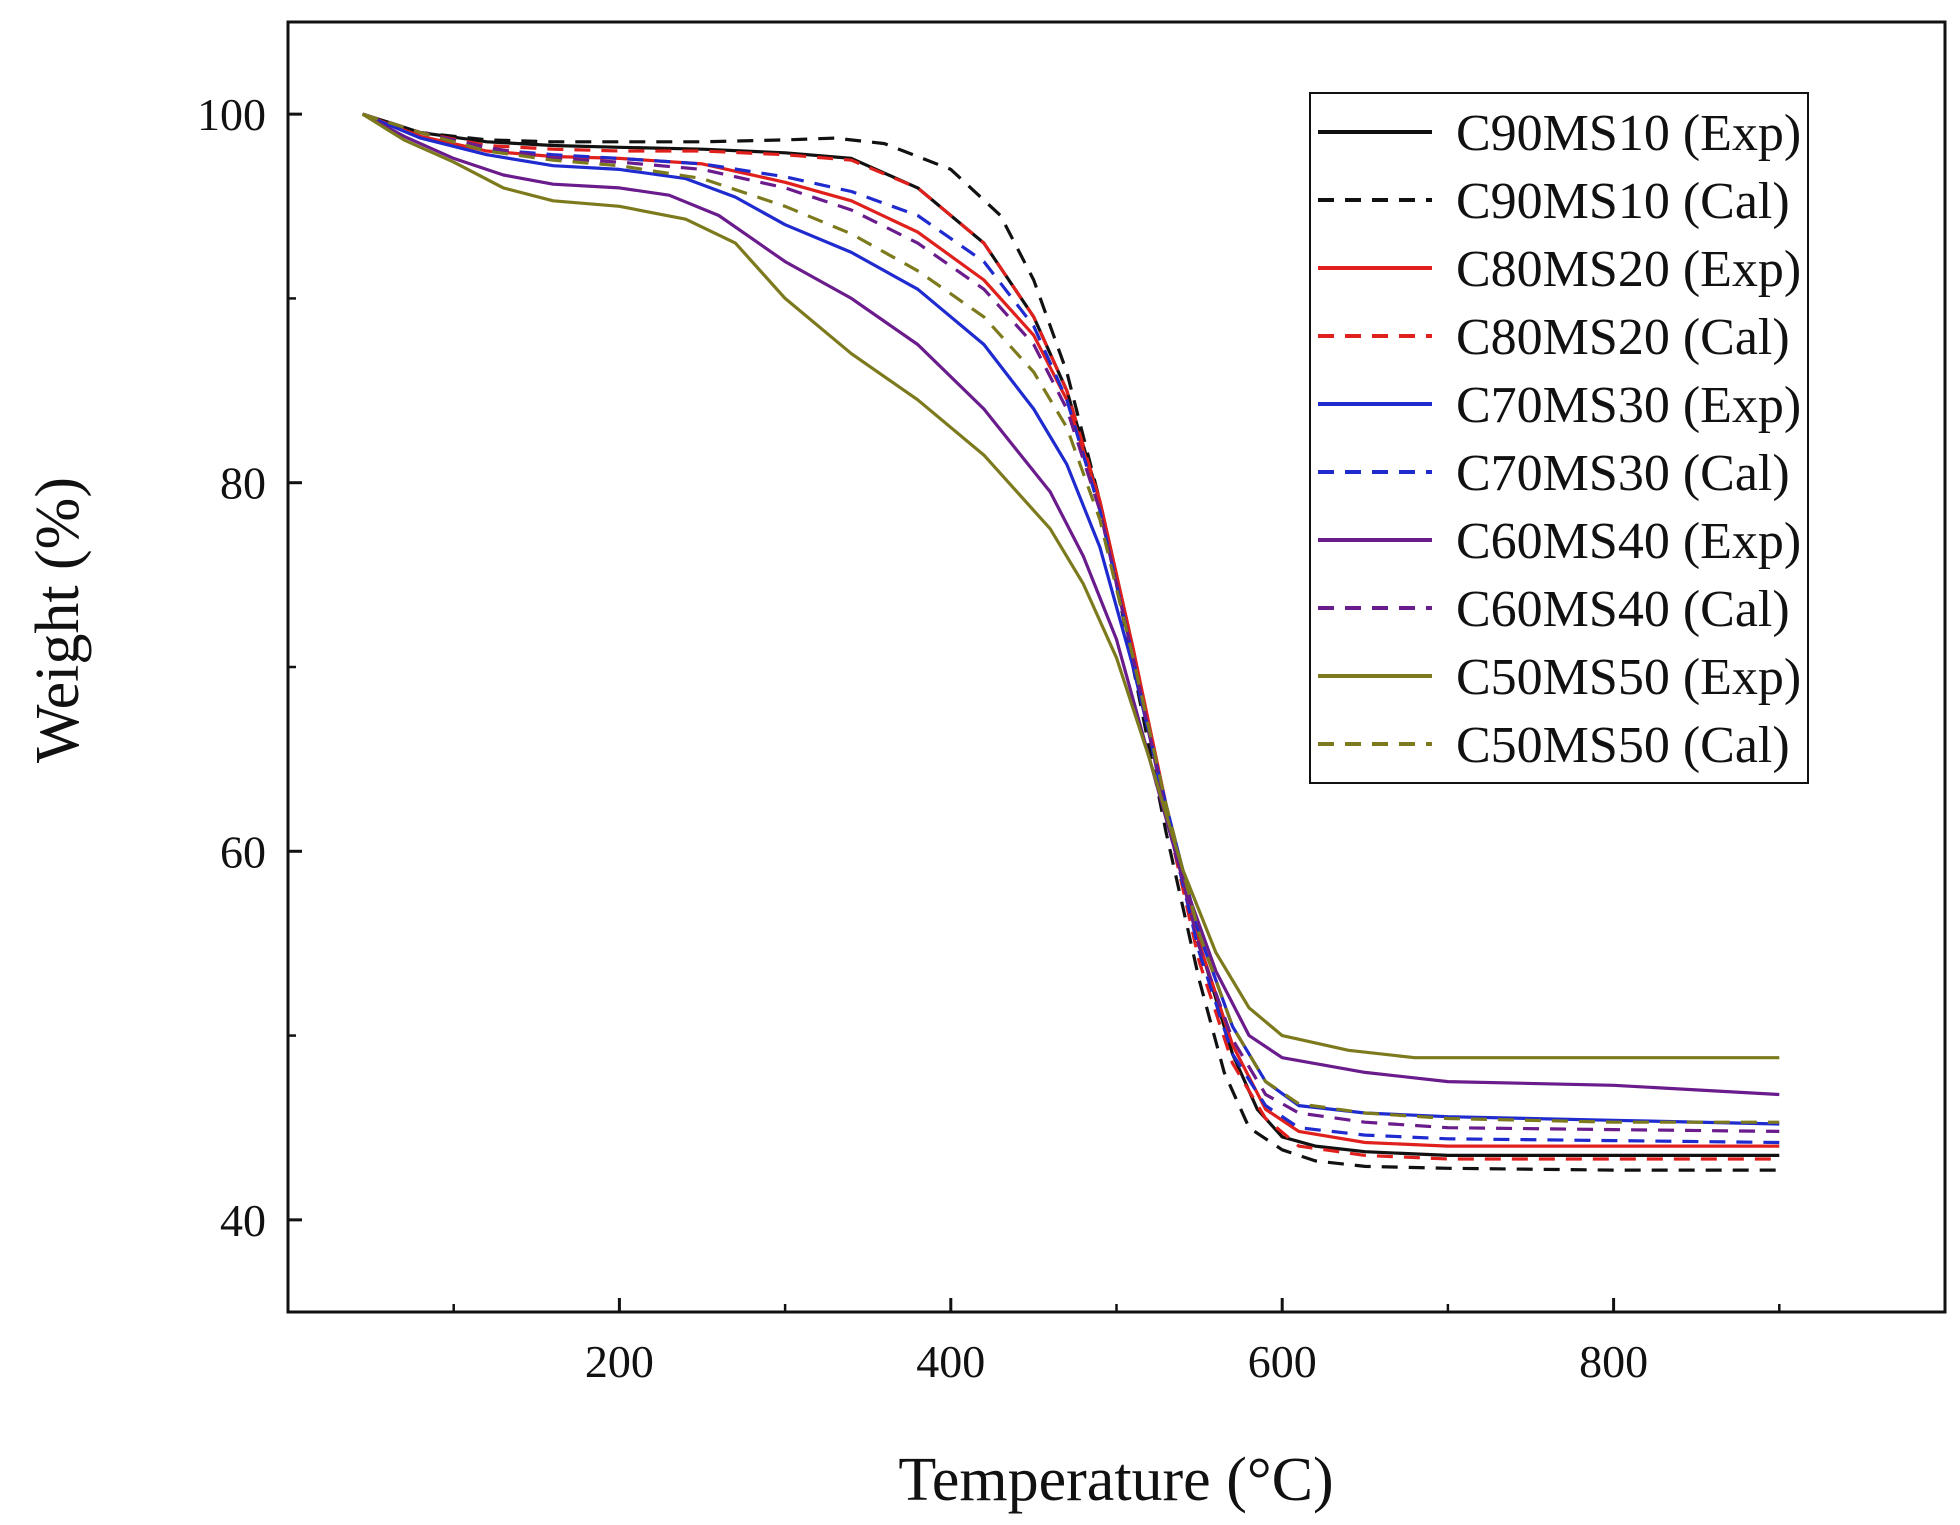 This screenshot has height=1525, width=1960. Describe the element at coordinates (1623, 609) in the screenshot. I see `legend-label: C60MS40 (Cal)` at that location.